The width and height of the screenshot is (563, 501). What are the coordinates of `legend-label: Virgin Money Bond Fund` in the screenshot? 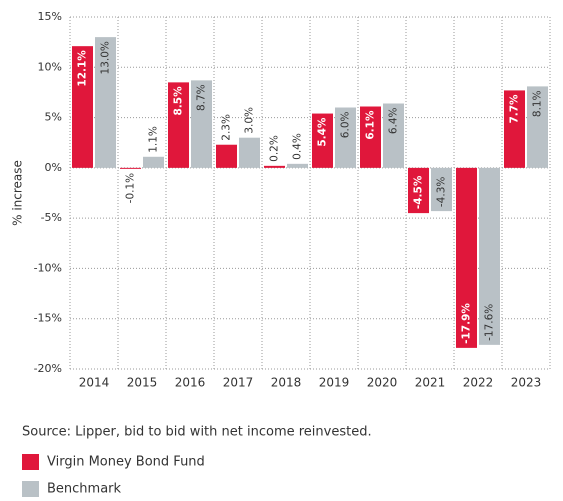 It's located at (126, 462).